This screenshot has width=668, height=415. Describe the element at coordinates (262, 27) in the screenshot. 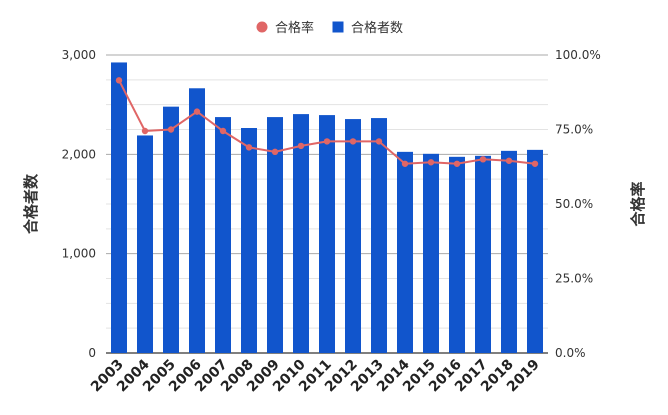

I see `legend-marker-rate` at that location.